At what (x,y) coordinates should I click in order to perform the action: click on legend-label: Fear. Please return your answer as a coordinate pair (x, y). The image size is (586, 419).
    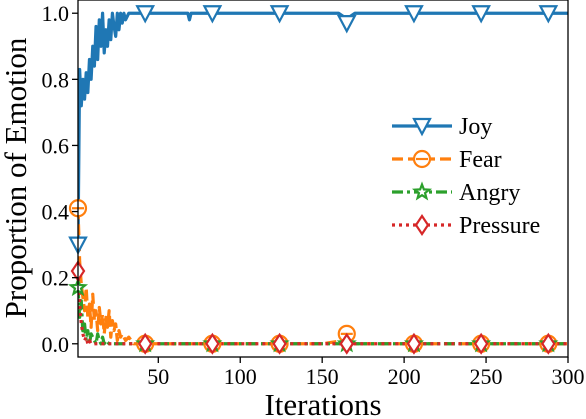
    Looking at the image, I should click on (480, 160).